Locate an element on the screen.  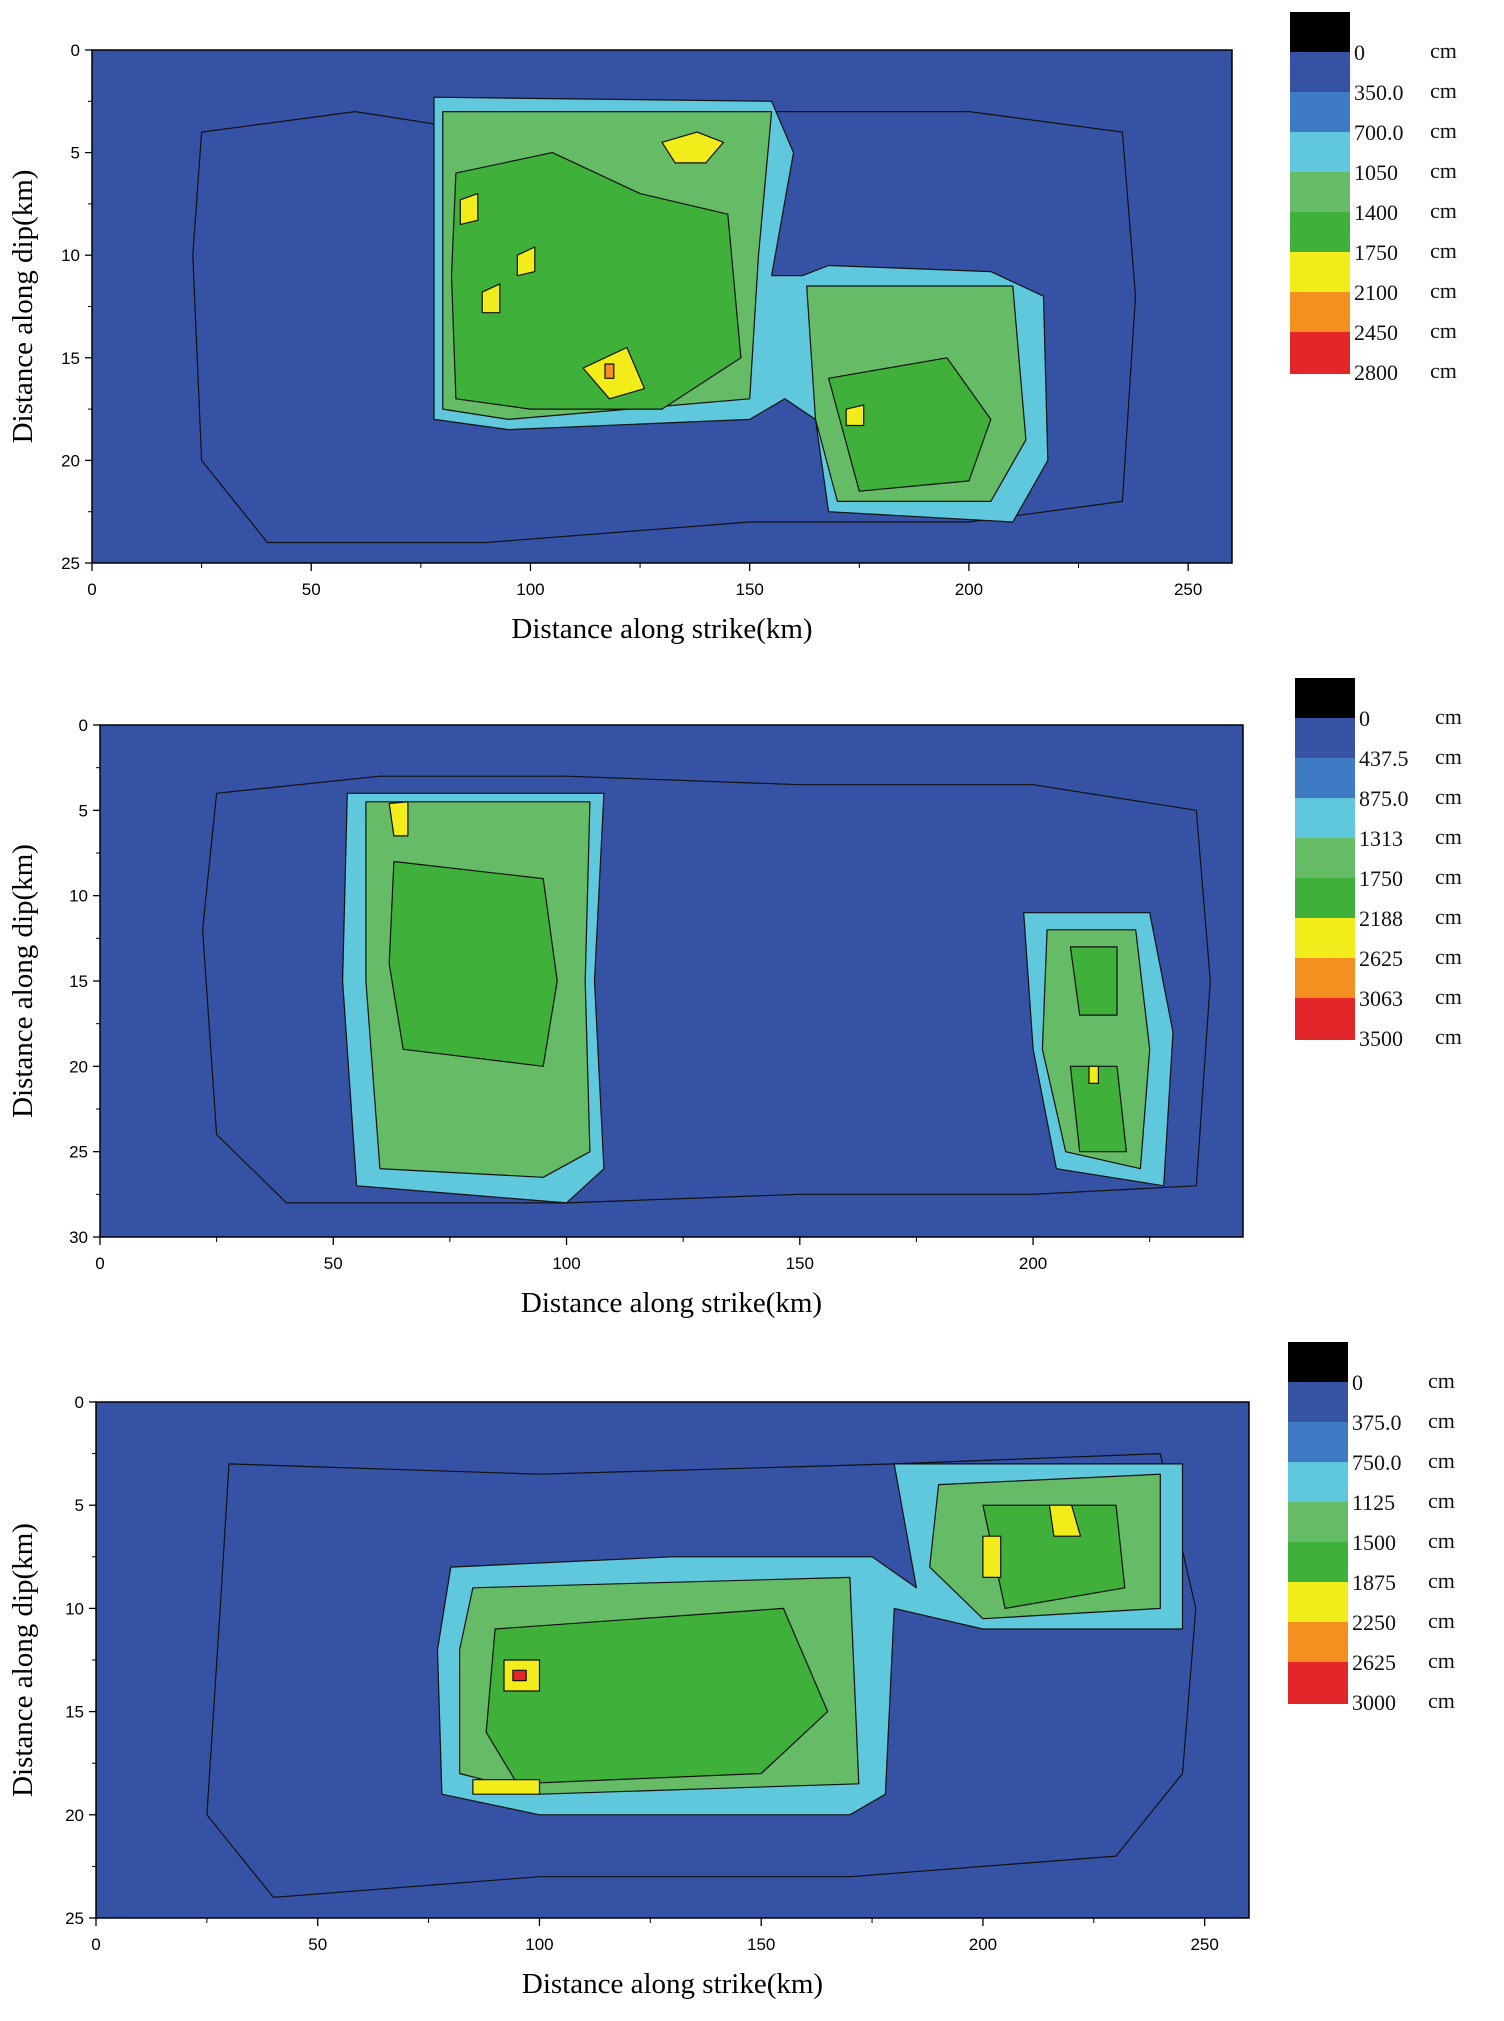
legend-level-label: 375.0 is located at coordinates (1377, 1422).